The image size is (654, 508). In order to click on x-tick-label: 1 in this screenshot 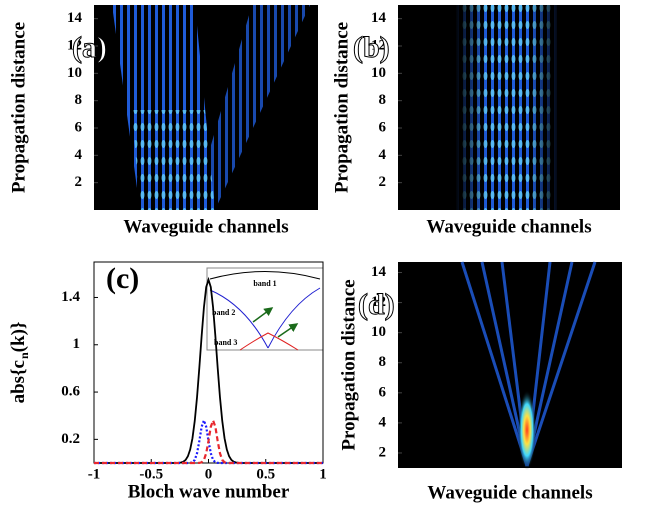, I will do `click(323, 474)`.